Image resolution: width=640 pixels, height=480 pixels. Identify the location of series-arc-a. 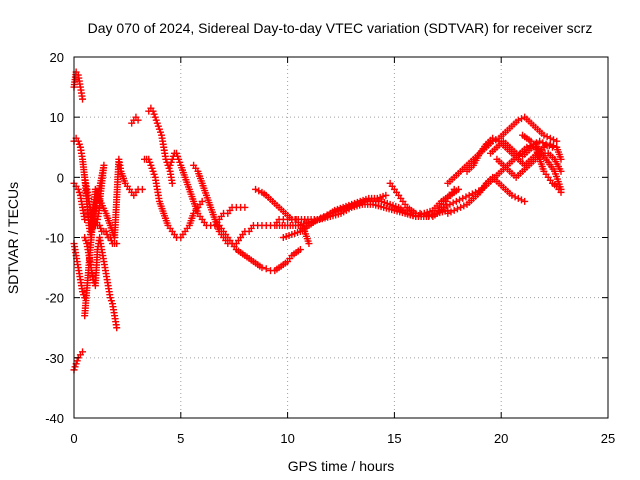
(78, 85).